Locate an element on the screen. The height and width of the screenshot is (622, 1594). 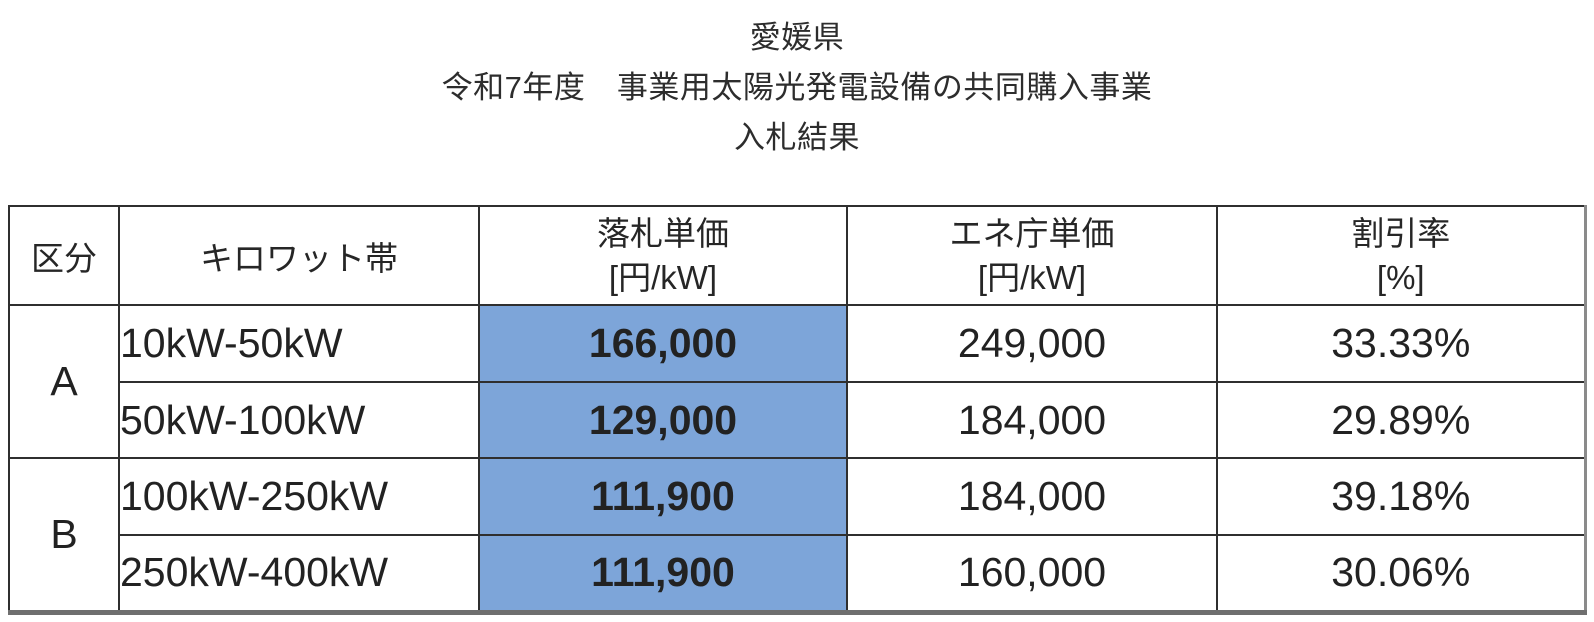
header-winning-bid: 落札単価 [円/kW] is located at coordinates (663, 255).